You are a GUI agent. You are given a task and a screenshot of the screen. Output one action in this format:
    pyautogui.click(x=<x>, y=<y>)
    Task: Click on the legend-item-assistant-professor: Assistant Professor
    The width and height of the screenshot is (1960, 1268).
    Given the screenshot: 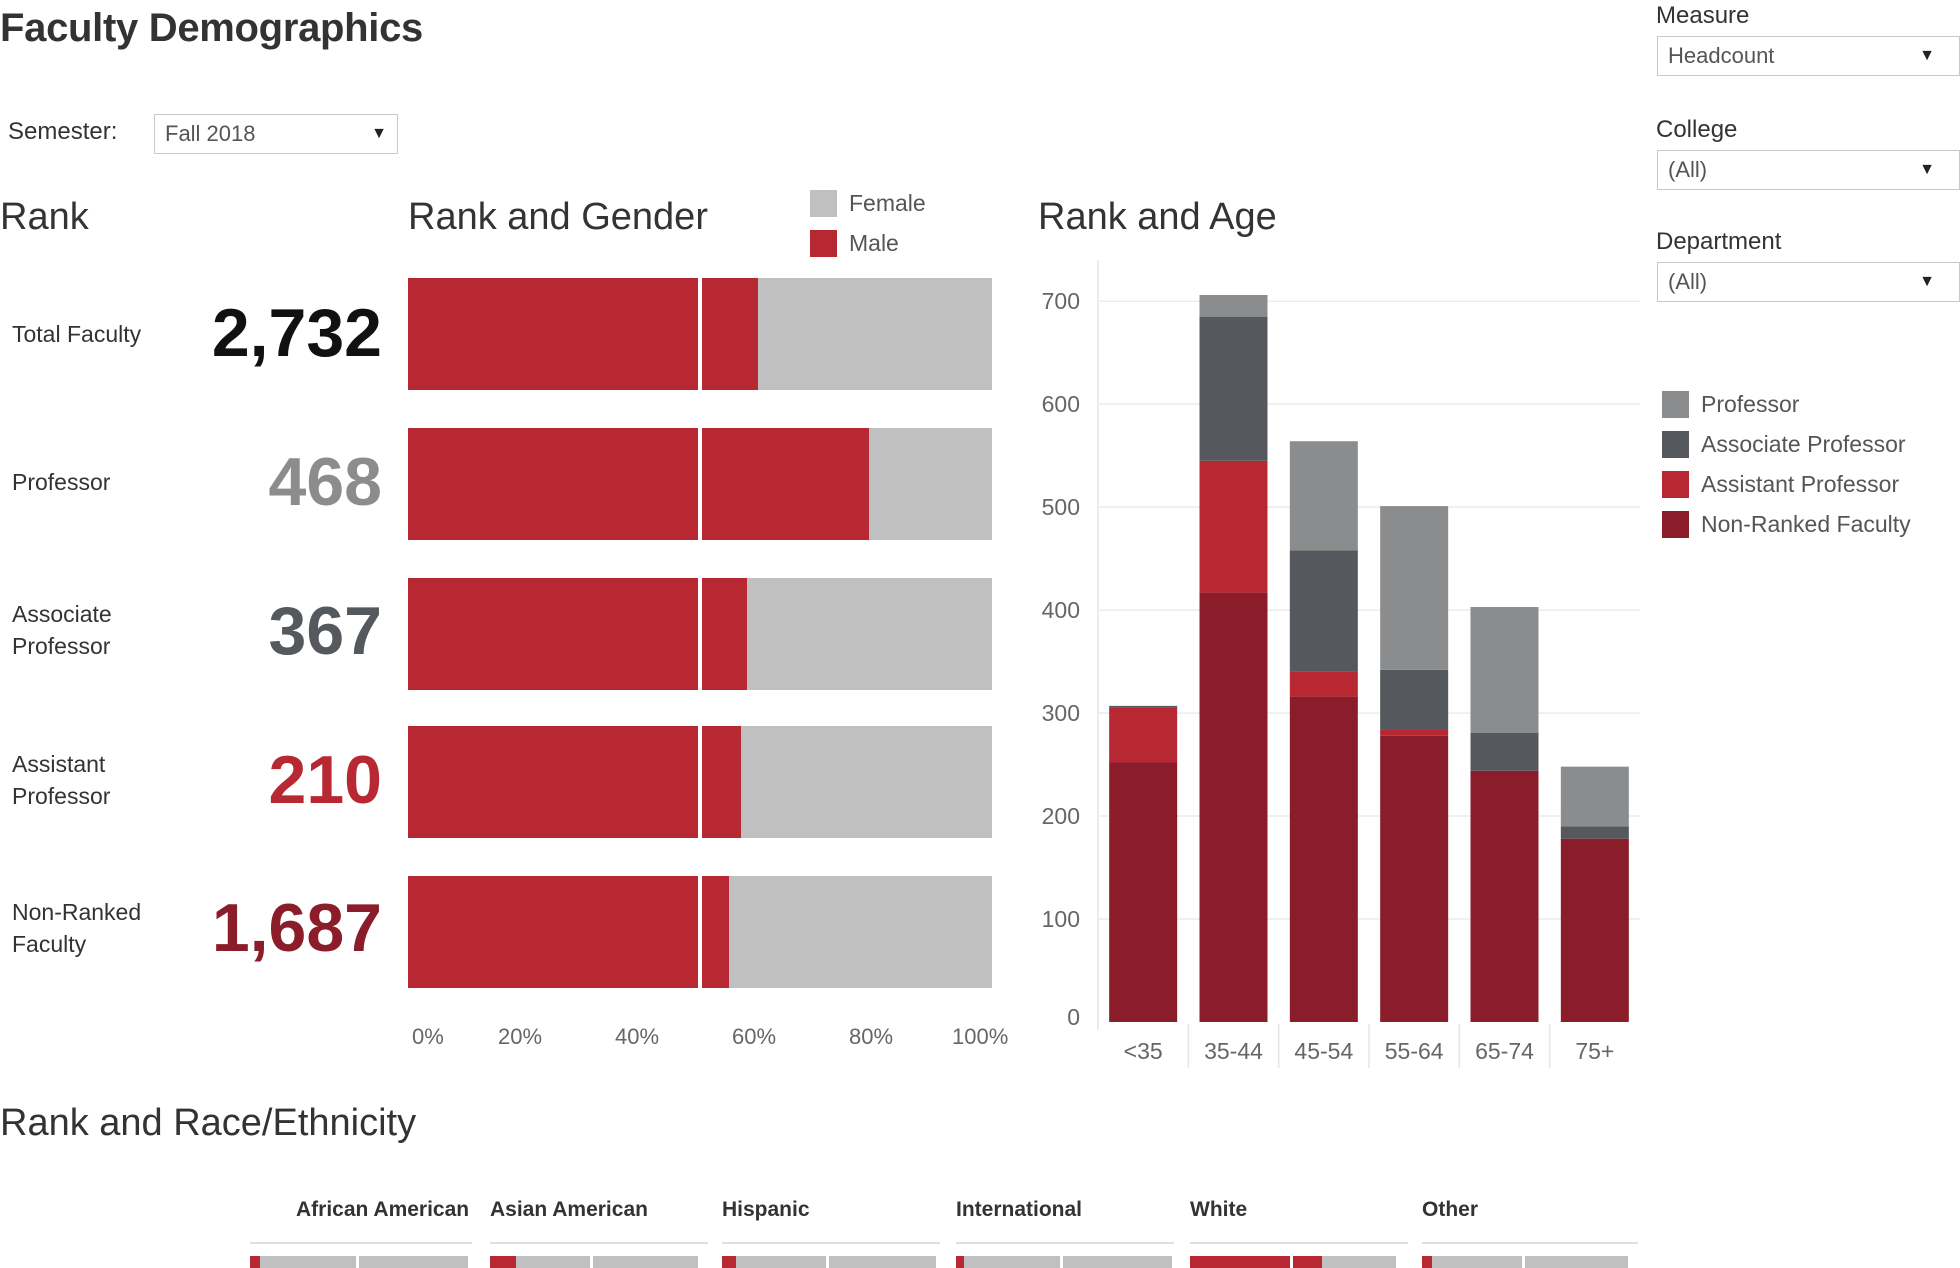 What is the action you would take?
    pyautogui.click(x=1786, y=484)
    